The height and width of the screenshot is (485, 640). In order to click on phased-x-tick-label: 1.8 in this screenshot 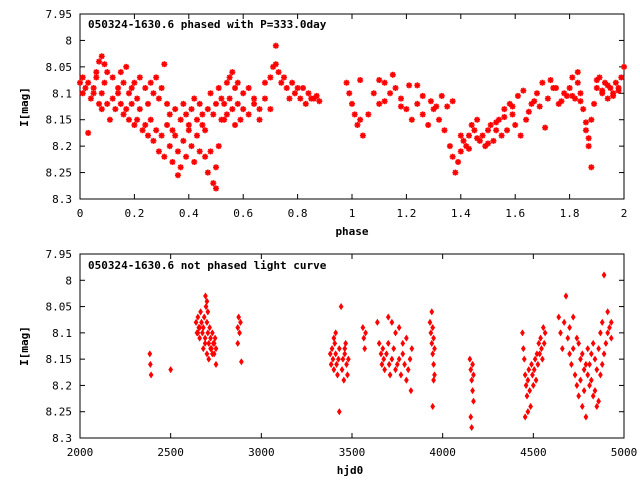, I will do `click(570, 213)`.